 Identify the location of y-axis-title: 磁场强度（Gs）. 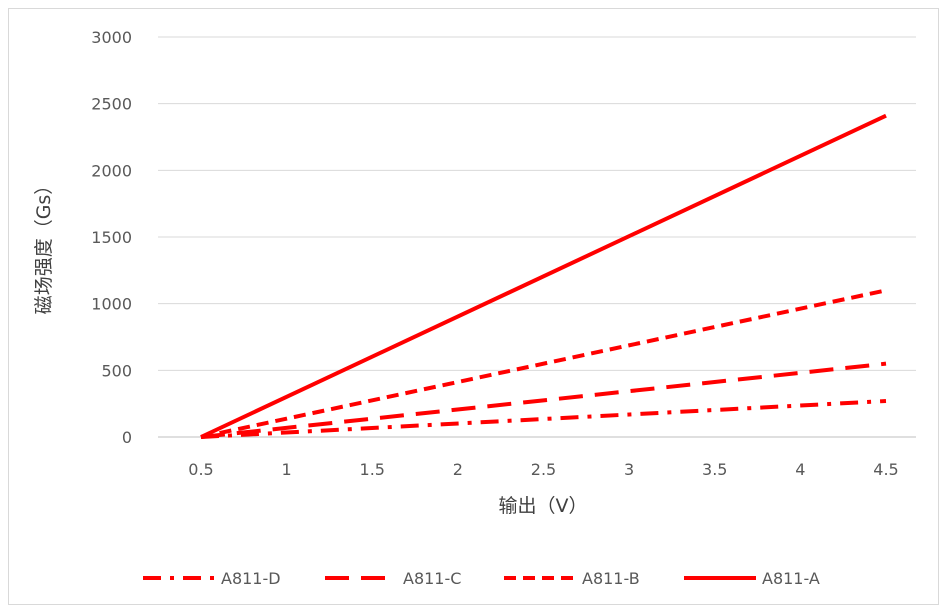
(44, 245).